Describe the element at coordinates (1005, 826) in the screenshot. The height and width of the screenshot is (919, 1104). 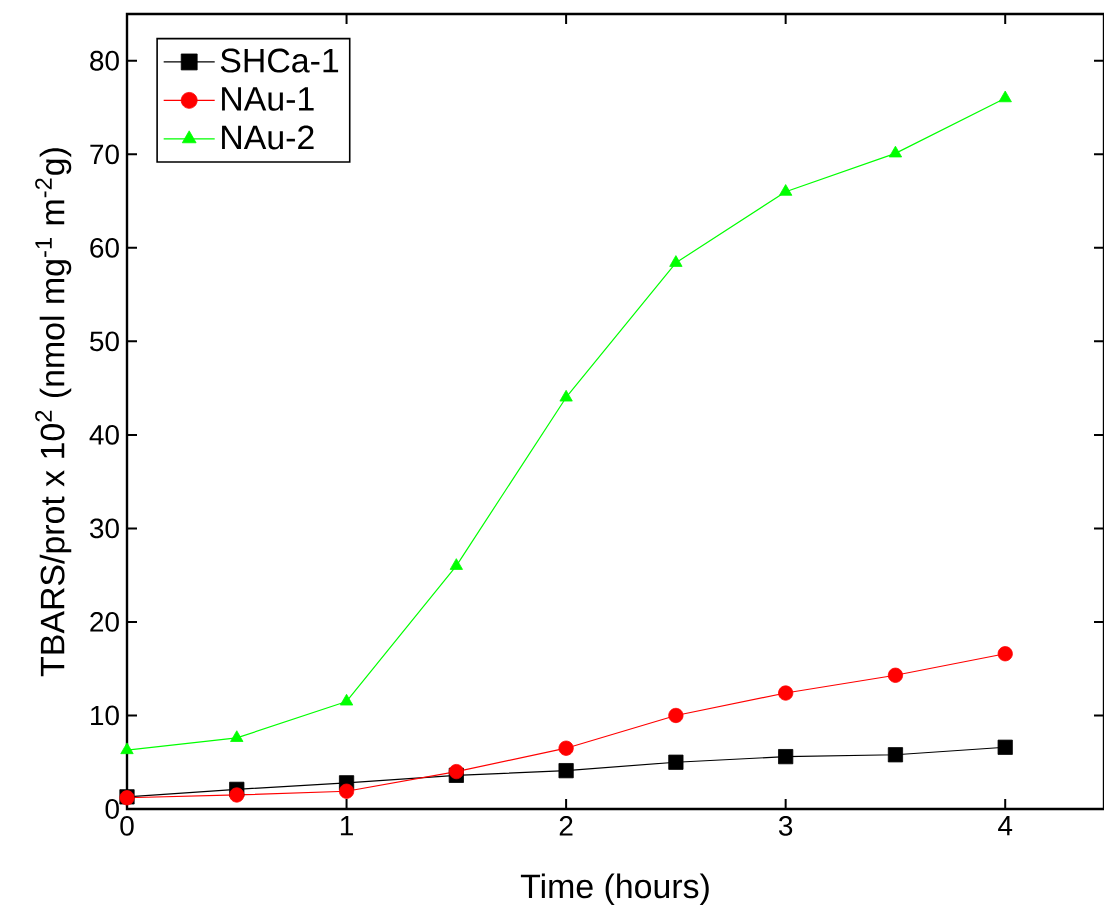
I see `x-tick-label: 4` at that location.